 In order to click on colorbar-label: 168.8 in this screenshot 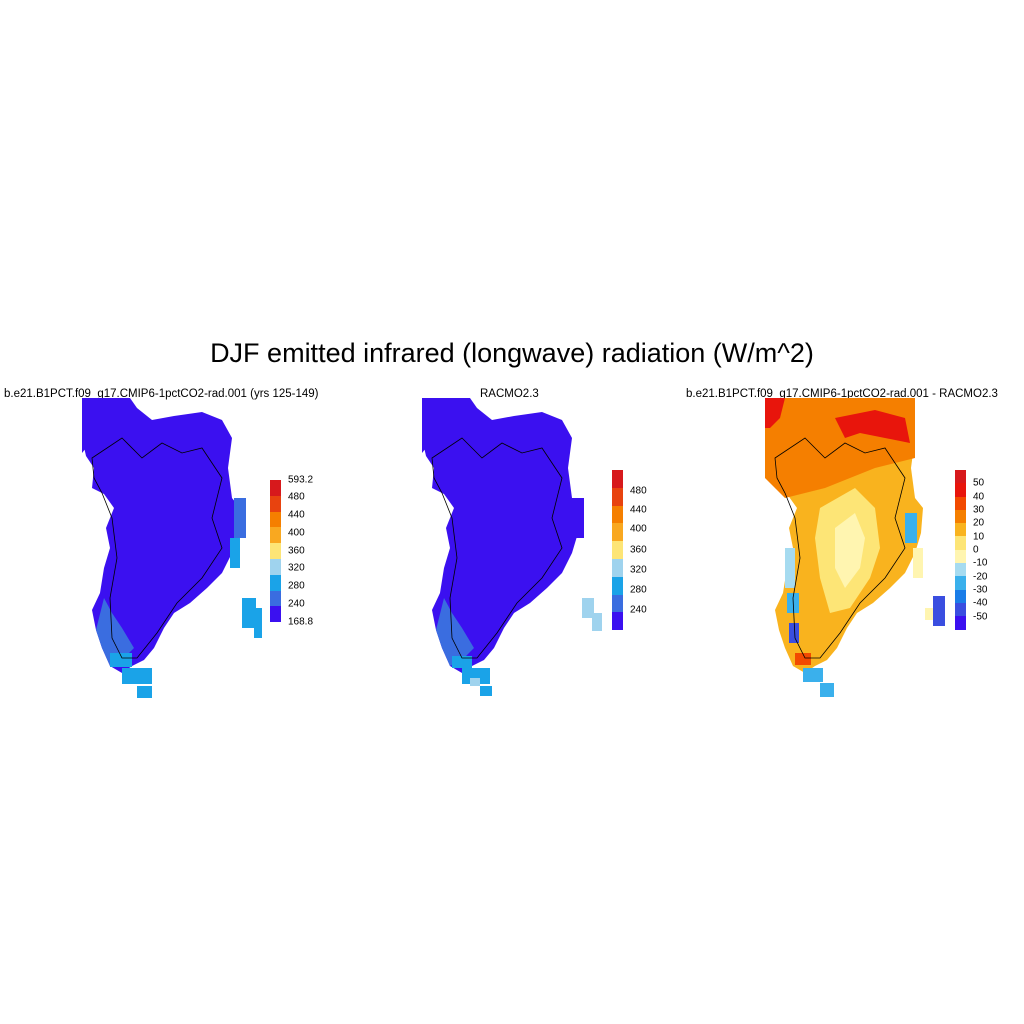, I will do `click(301, 622)`.